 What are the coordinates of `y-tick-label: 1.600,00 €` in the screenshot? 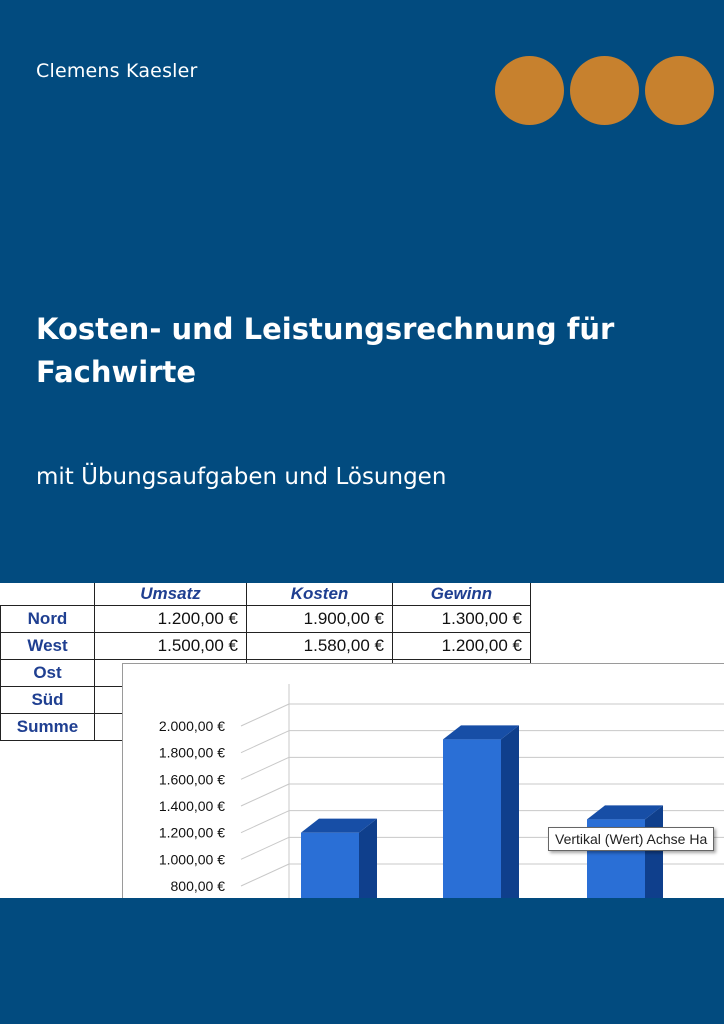 It's located at (192, 779).